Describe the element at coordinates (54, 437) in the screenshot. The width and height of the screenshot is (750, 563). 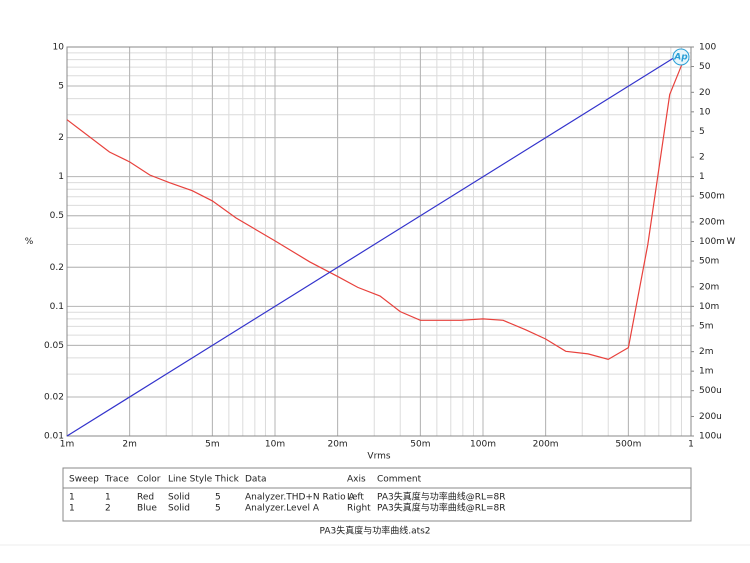
I see `y-tick-label: 0.01` at that location.